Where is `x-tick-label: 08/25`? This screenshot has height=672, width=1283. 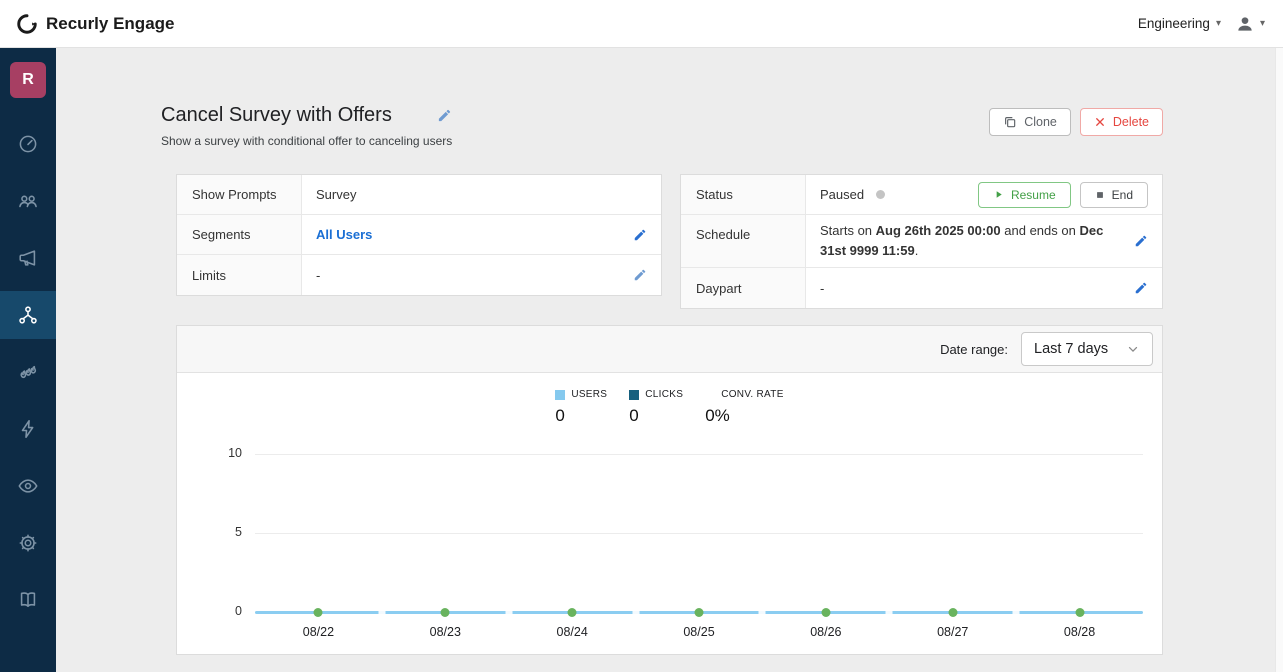 x-tick-label: 08/25 is located at coordinates (699, 632).